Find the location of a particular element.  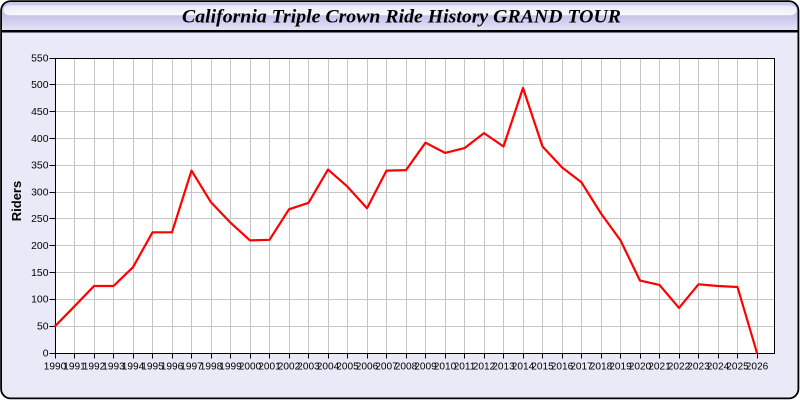

svg-text: 2003 is located at coordinates (308, 367).